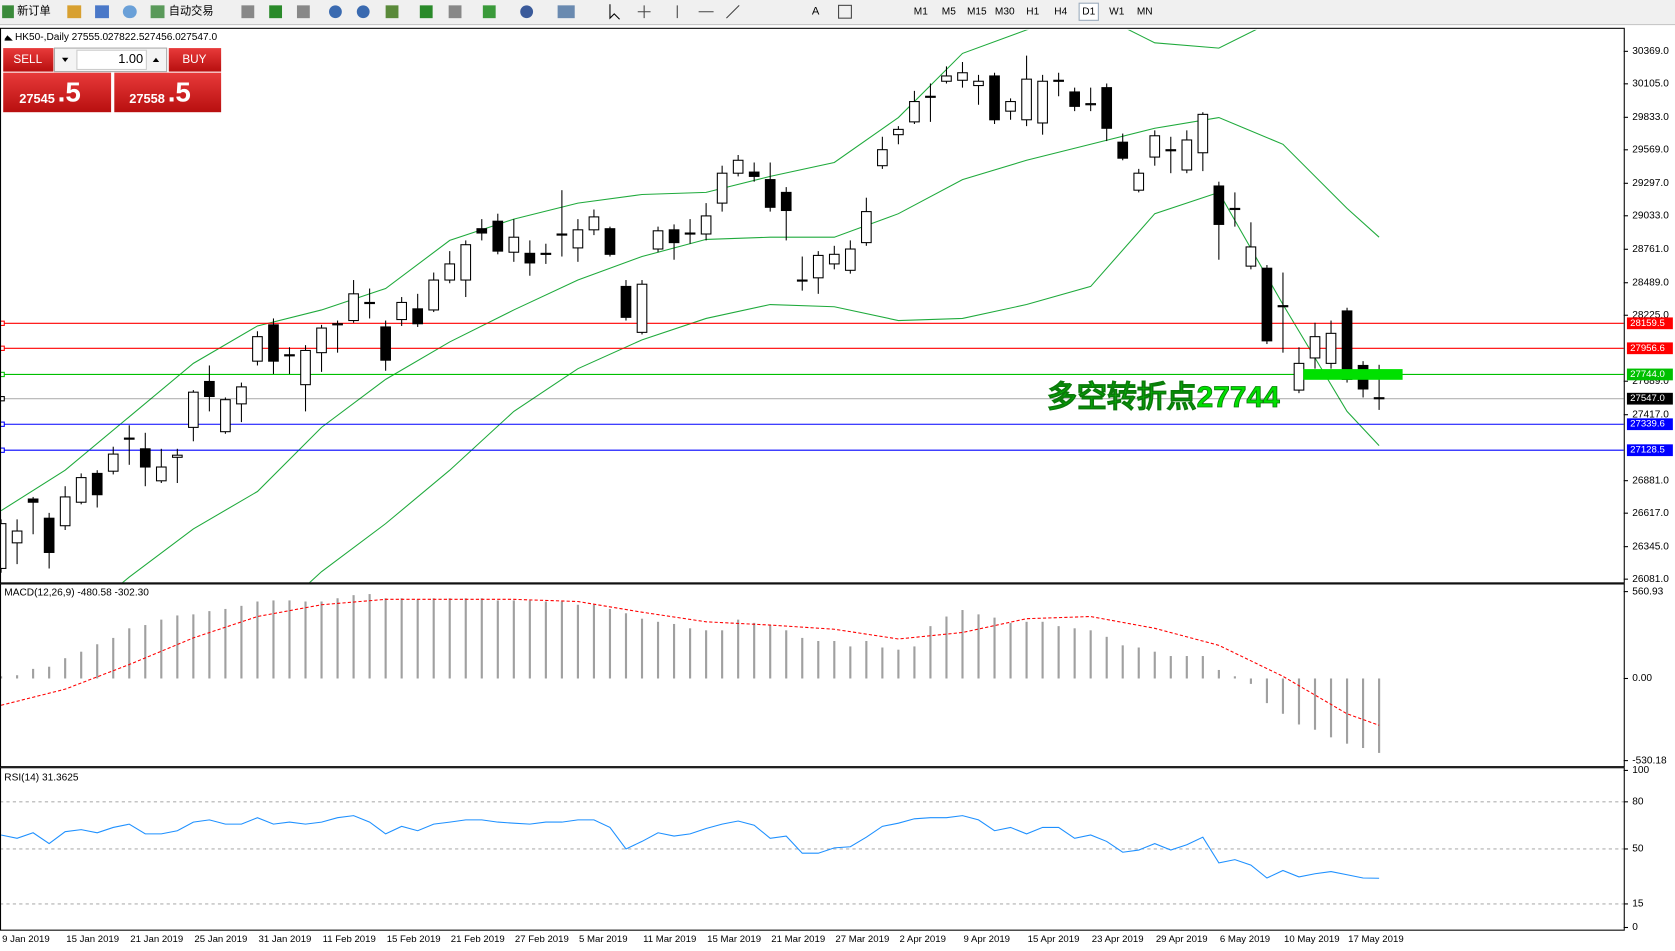  What do you see at coordinates (157, 12) in the screenshot?
I see `auto-trading-icon` at bounding box center [157, 12].